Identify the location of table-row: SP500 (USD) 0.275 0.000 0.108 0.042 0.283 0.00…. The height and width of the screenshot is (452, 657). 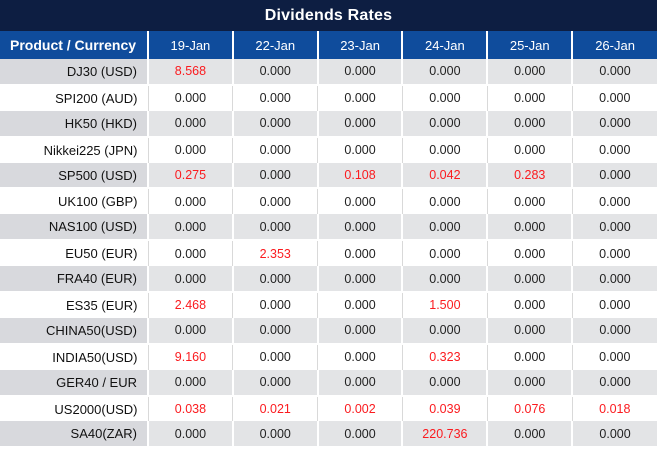
(328, 176).